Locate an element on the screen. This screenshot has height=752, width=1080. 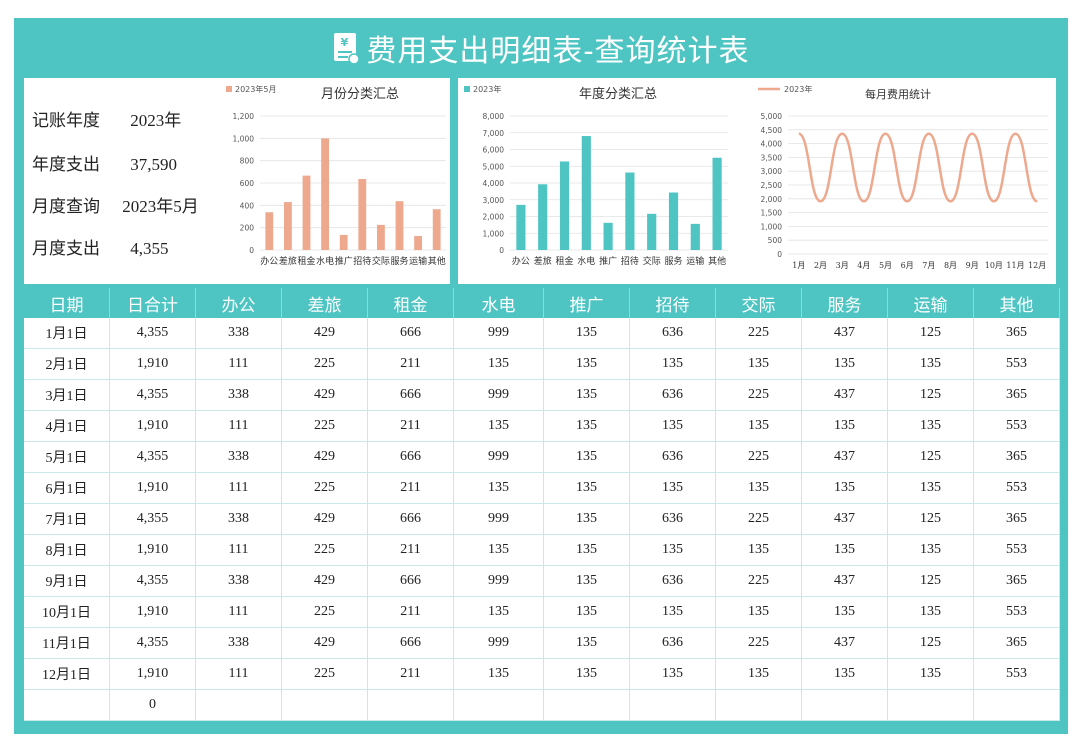
table-cell: 999 is located at coordinates (499, 581).